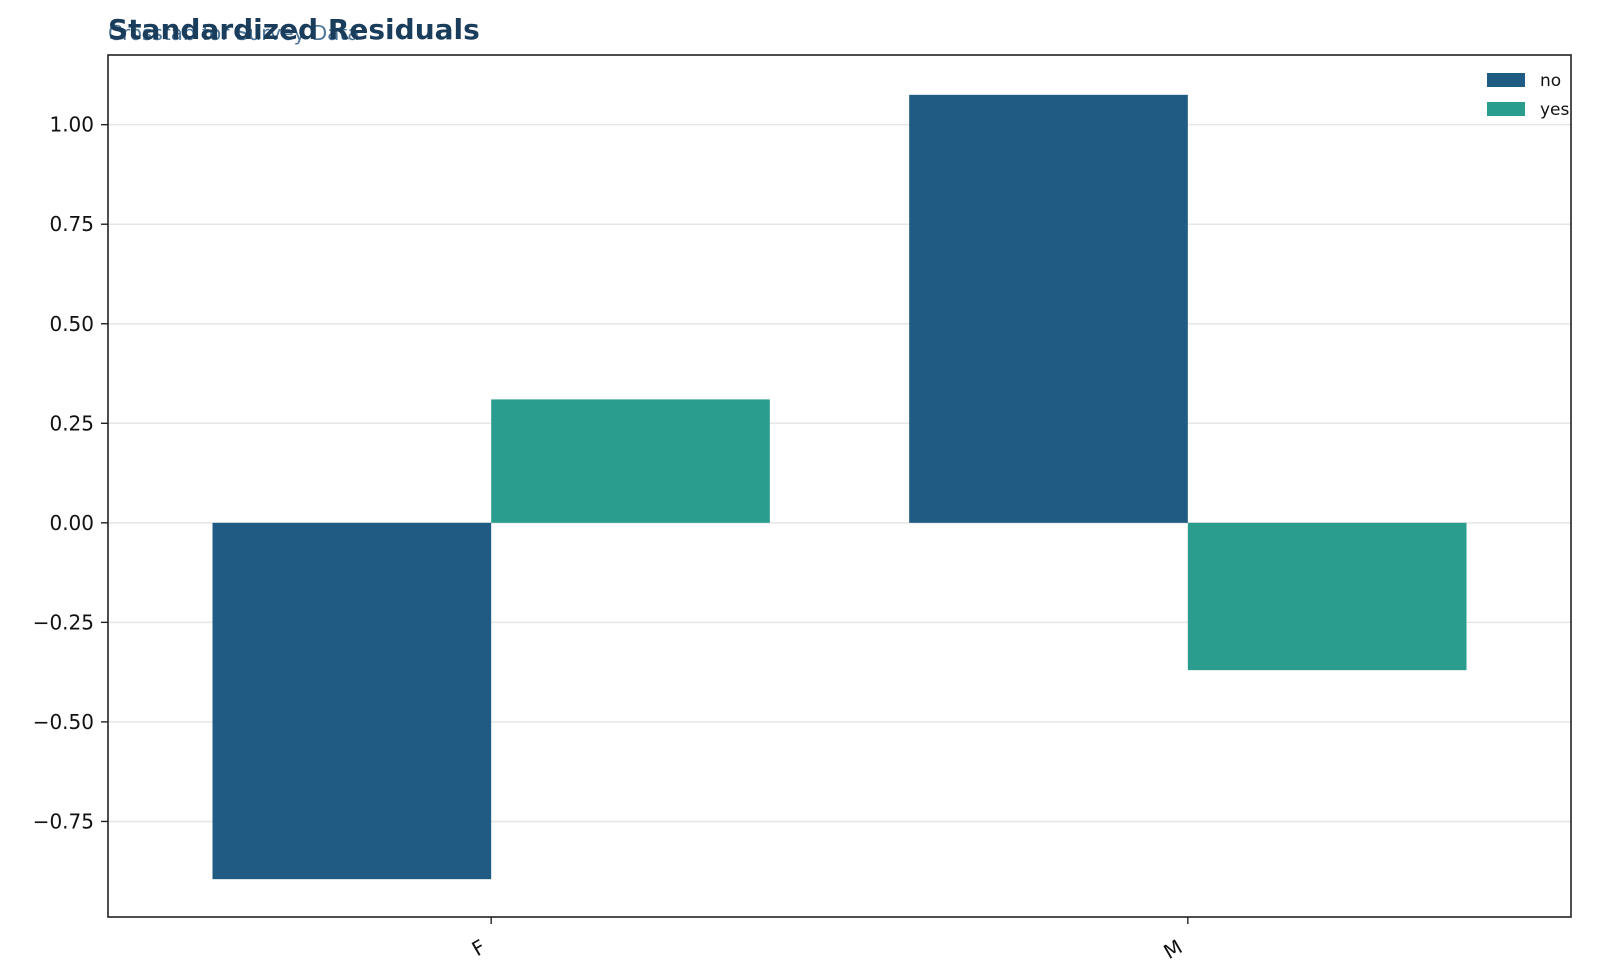 Image resolution: width=1600 pixels, height=978 pixels. What do you see at coordinates (1550, 81) in the screenshot?
I see `legend-label-no: no` at bounding box center [1550, 81].